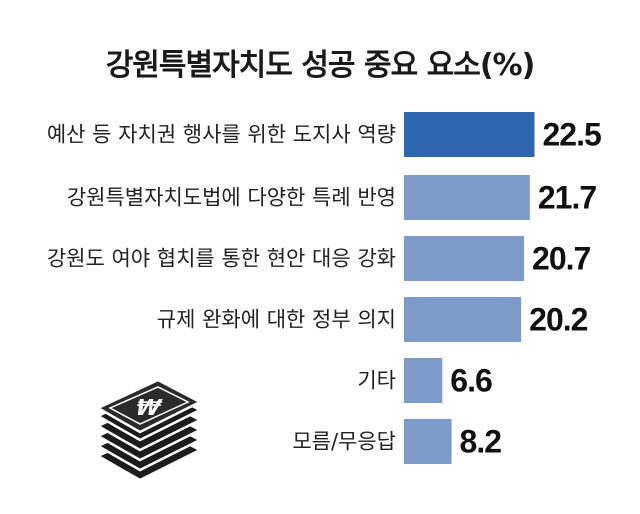 This screenshot has width=640, height=514. Describe the element at coordinates (481, 442) in the screenshot. I see `value-label-5: 8.2` at that location.